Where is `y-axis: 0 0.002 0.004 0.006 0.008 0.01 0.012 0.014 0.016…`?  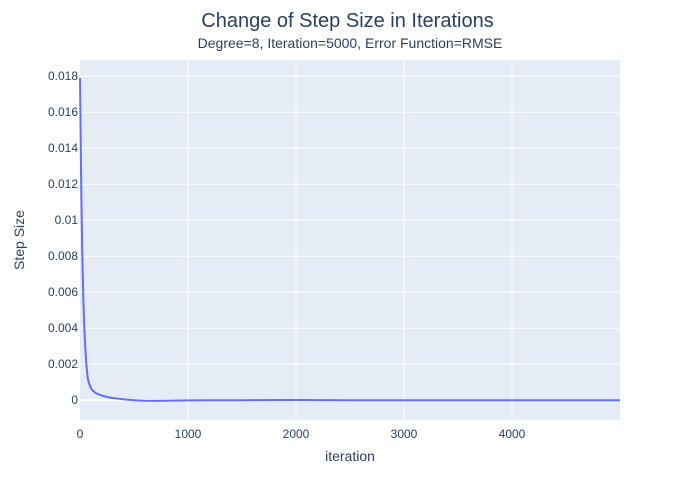
y-axis: 0 0.002 0.004 0.006 0.008 0.01 0.012 0.014 0.016… is located at coordinates (63, 238).